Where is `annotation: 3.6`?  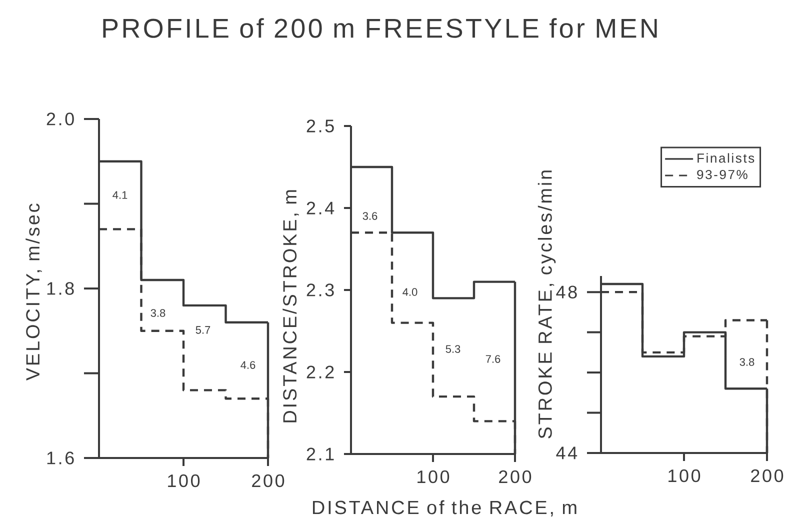 annotation: 3.6 is located at coordinates (370, 216).